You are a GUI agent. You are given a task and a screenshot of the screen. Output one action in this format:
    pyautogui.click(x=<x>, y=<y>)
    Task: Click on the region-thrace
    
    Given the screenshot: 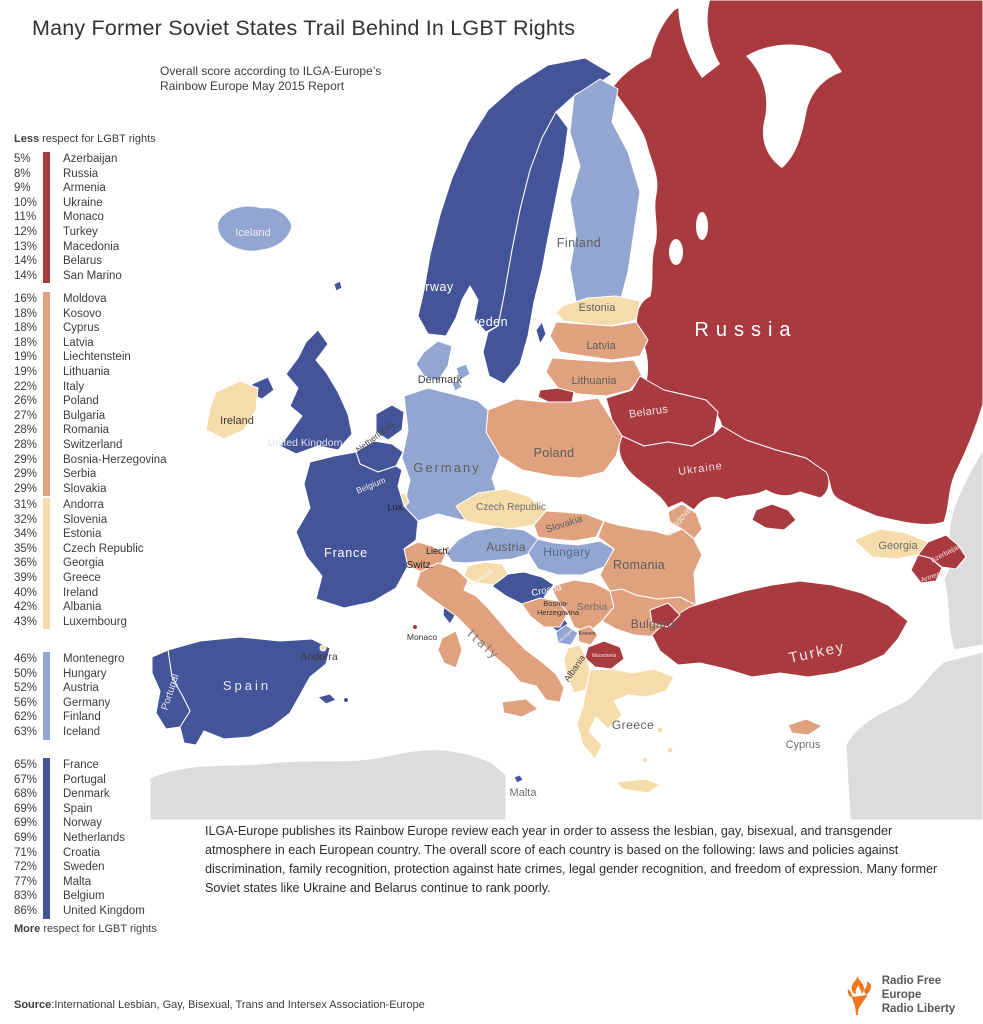 What is the action you would take?
    pyautogui.click(x=665, y=615)
    